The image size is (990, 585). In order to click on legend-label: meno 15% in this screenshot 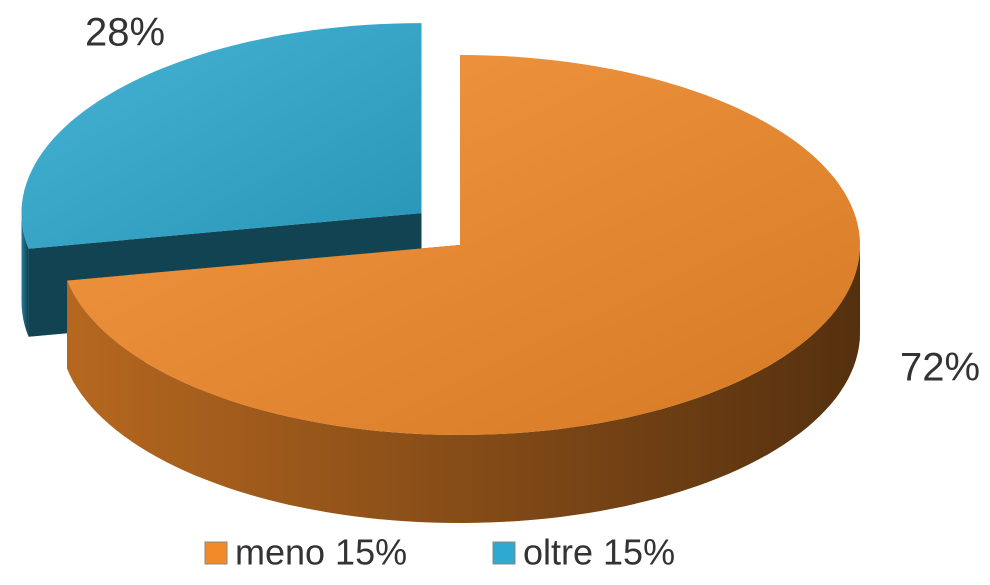, I will do `click(321, 552)`.